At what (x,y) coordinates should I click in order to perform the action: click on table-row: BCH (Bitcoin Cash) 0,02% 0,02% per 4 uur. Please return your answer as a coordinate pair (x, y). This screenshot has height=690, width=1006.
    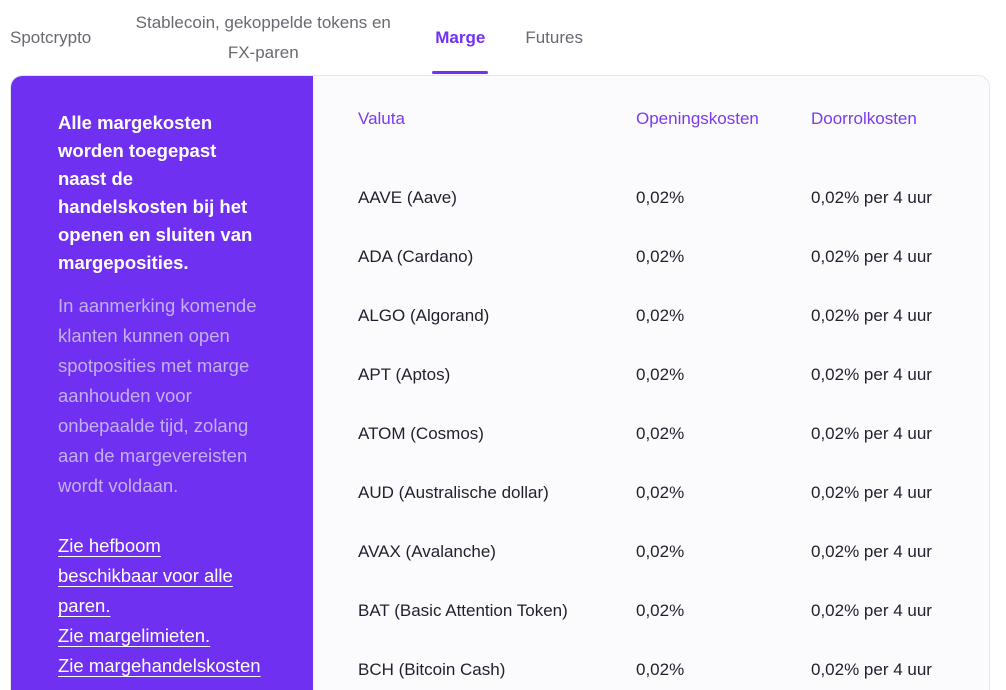
    Looking at the image, I should click on (663, 665).